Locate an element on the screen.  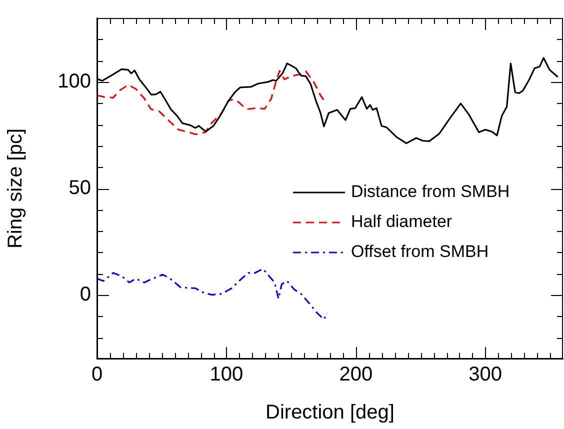
x-tick-label: 200 is located at coordinates (356, 375).